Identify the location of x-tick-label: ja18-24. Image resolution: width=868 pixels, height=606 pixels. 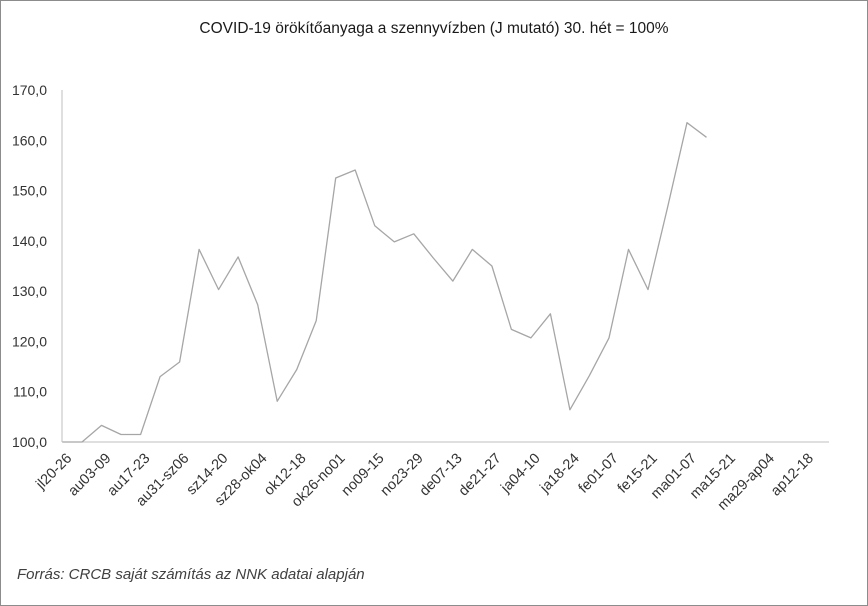
(560, 474).